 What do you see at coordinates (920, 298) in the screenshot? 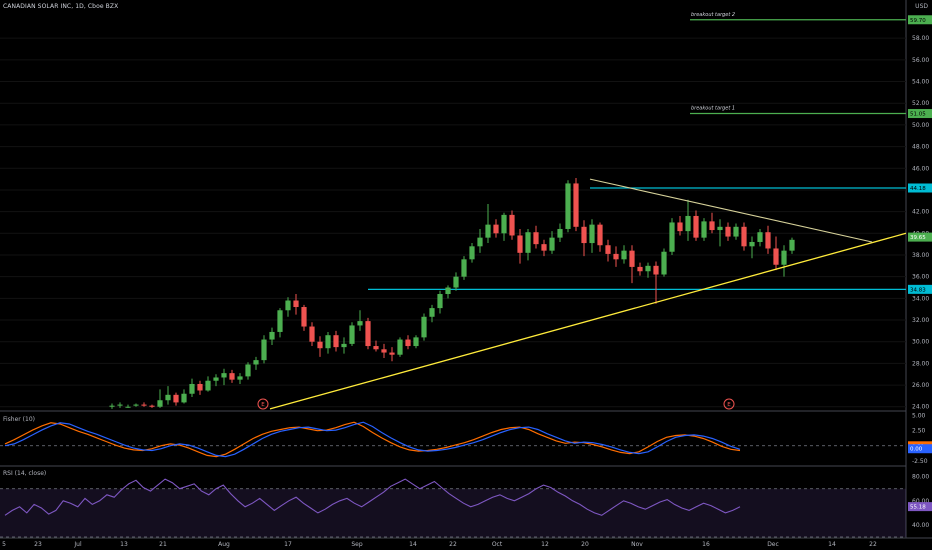
I see `price-tick-label: 34.00` at bounding box center [920, 298].